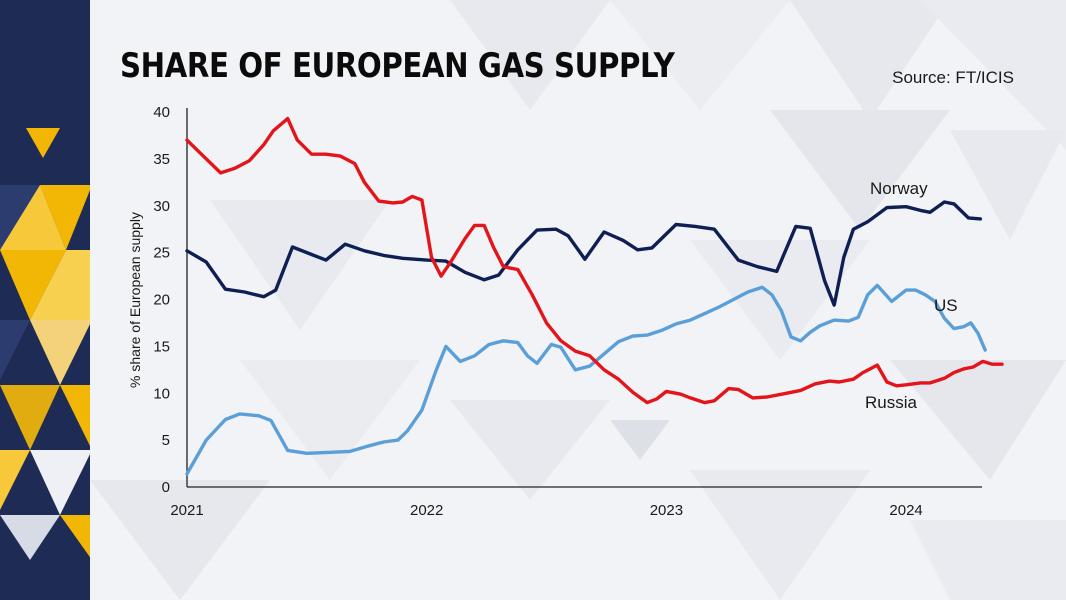 The width and height of the screenshot is (1066, 600). I want to click on source-label: Source: FT/ICIS, so click(953, 77).